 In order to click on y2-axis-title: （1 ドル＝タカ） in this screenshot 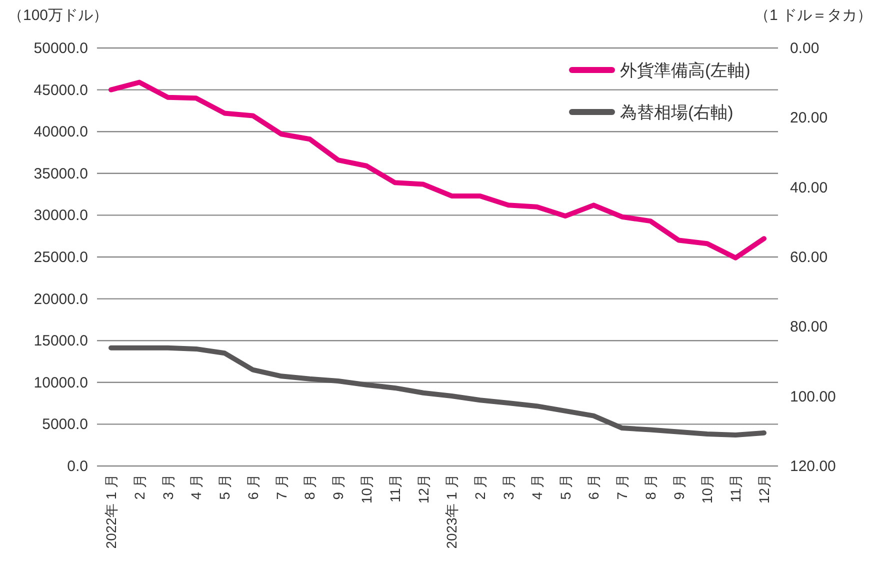, I will do `click(813, 15)`.